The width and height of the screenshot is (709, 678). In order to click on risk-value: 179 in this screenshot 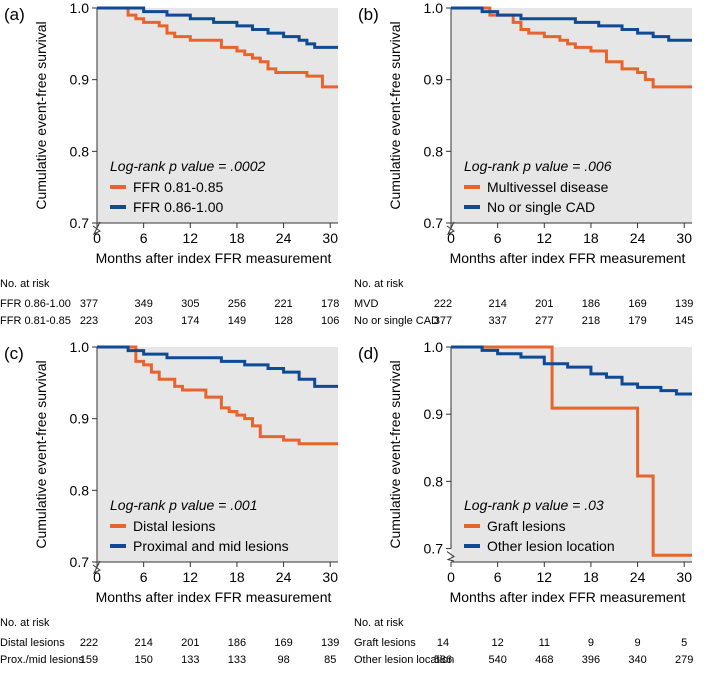, I will do `click(637, 321)`.